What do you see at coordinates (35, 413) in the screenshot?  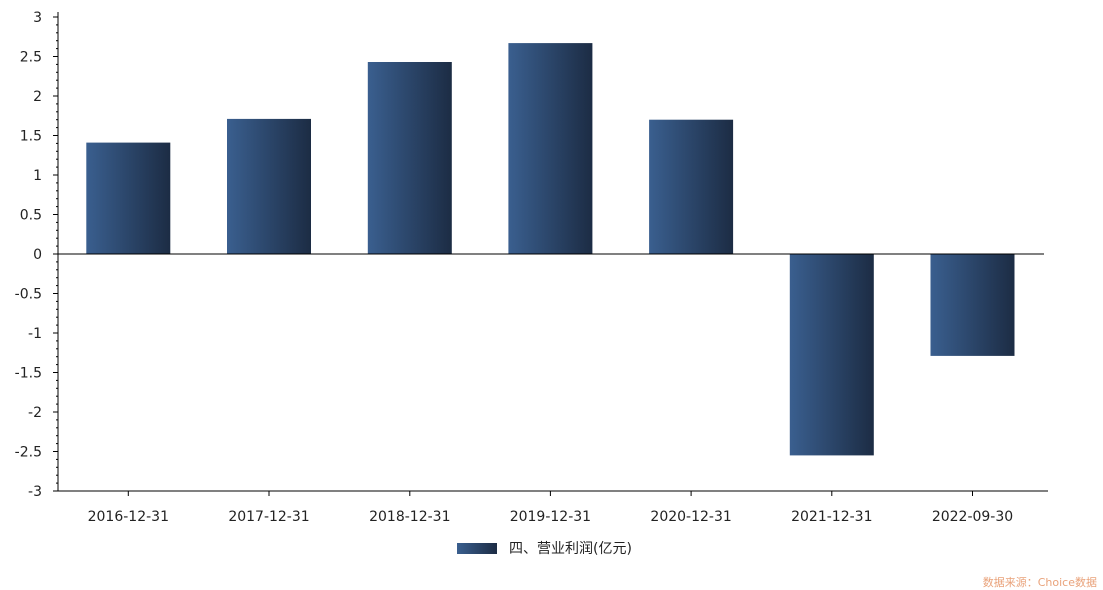 I see `y-tick-label: -2` at bounding box center [35, 413].